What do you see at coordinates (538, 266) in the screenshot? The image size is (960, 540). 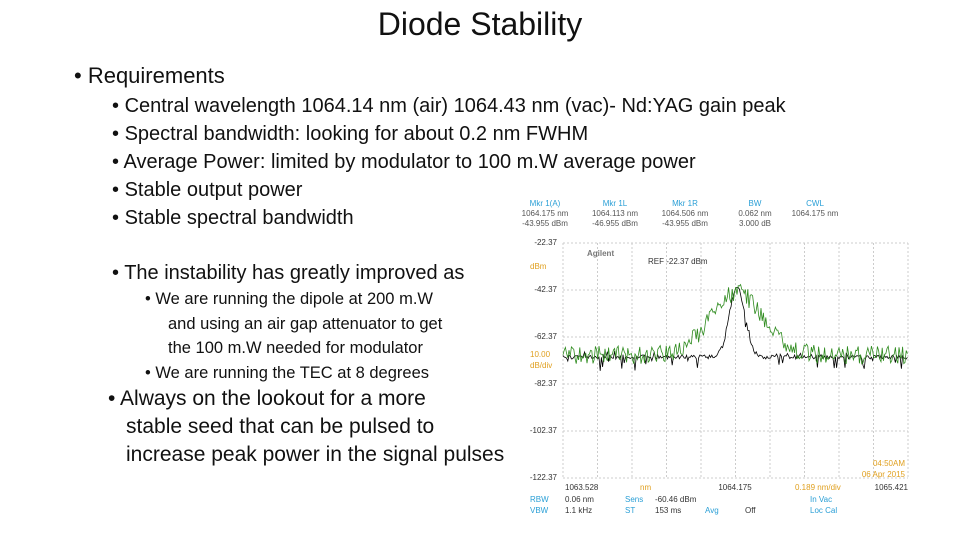 I see `unit: dBm` at bounding box center [538, 266].